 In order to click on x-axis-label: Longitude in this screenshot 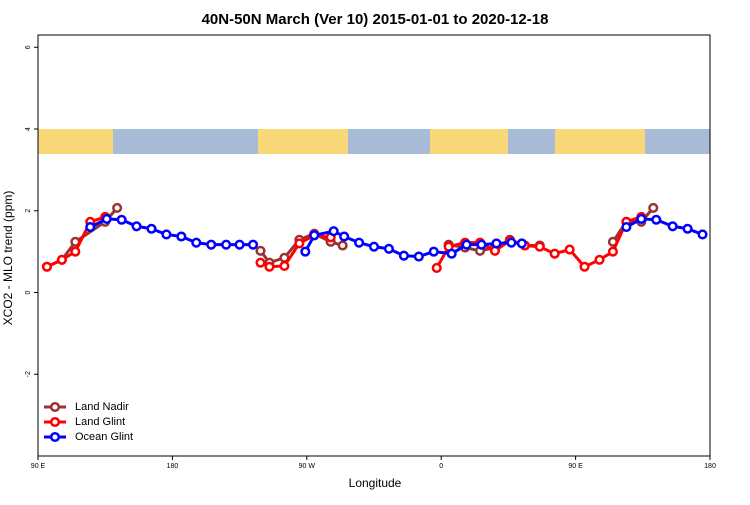, I will do `click(375, 483)`.